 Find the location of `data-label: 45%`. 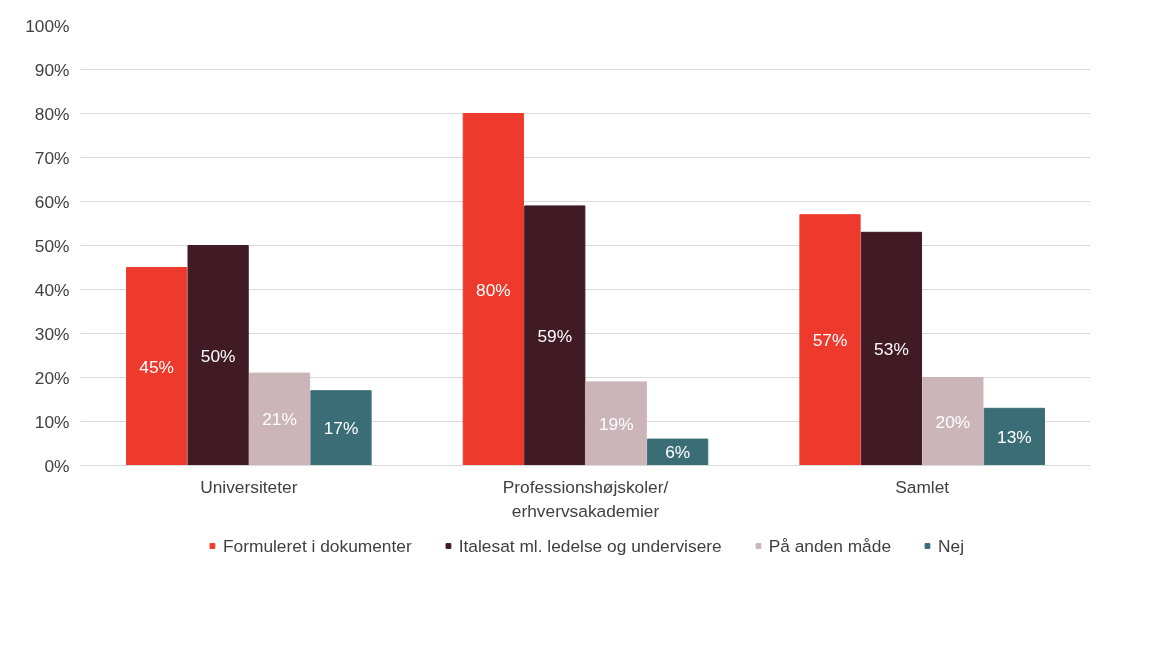

data-label: 45% is located at coordinates (157, 366).